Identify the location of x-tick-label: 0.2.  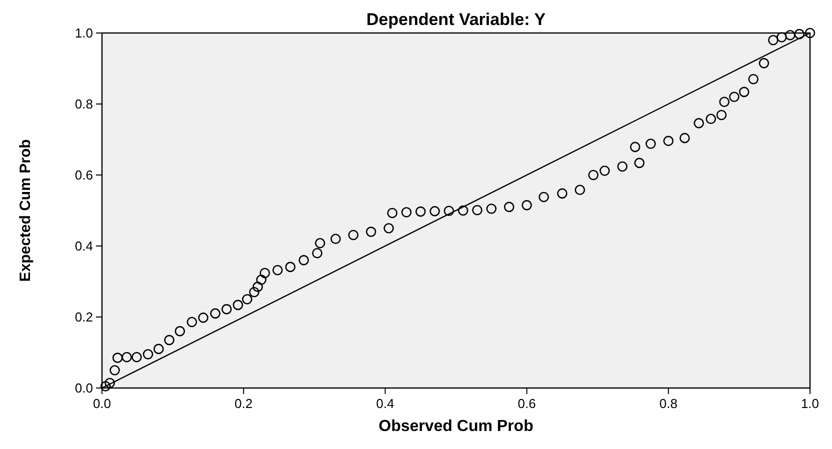
(243, 403).